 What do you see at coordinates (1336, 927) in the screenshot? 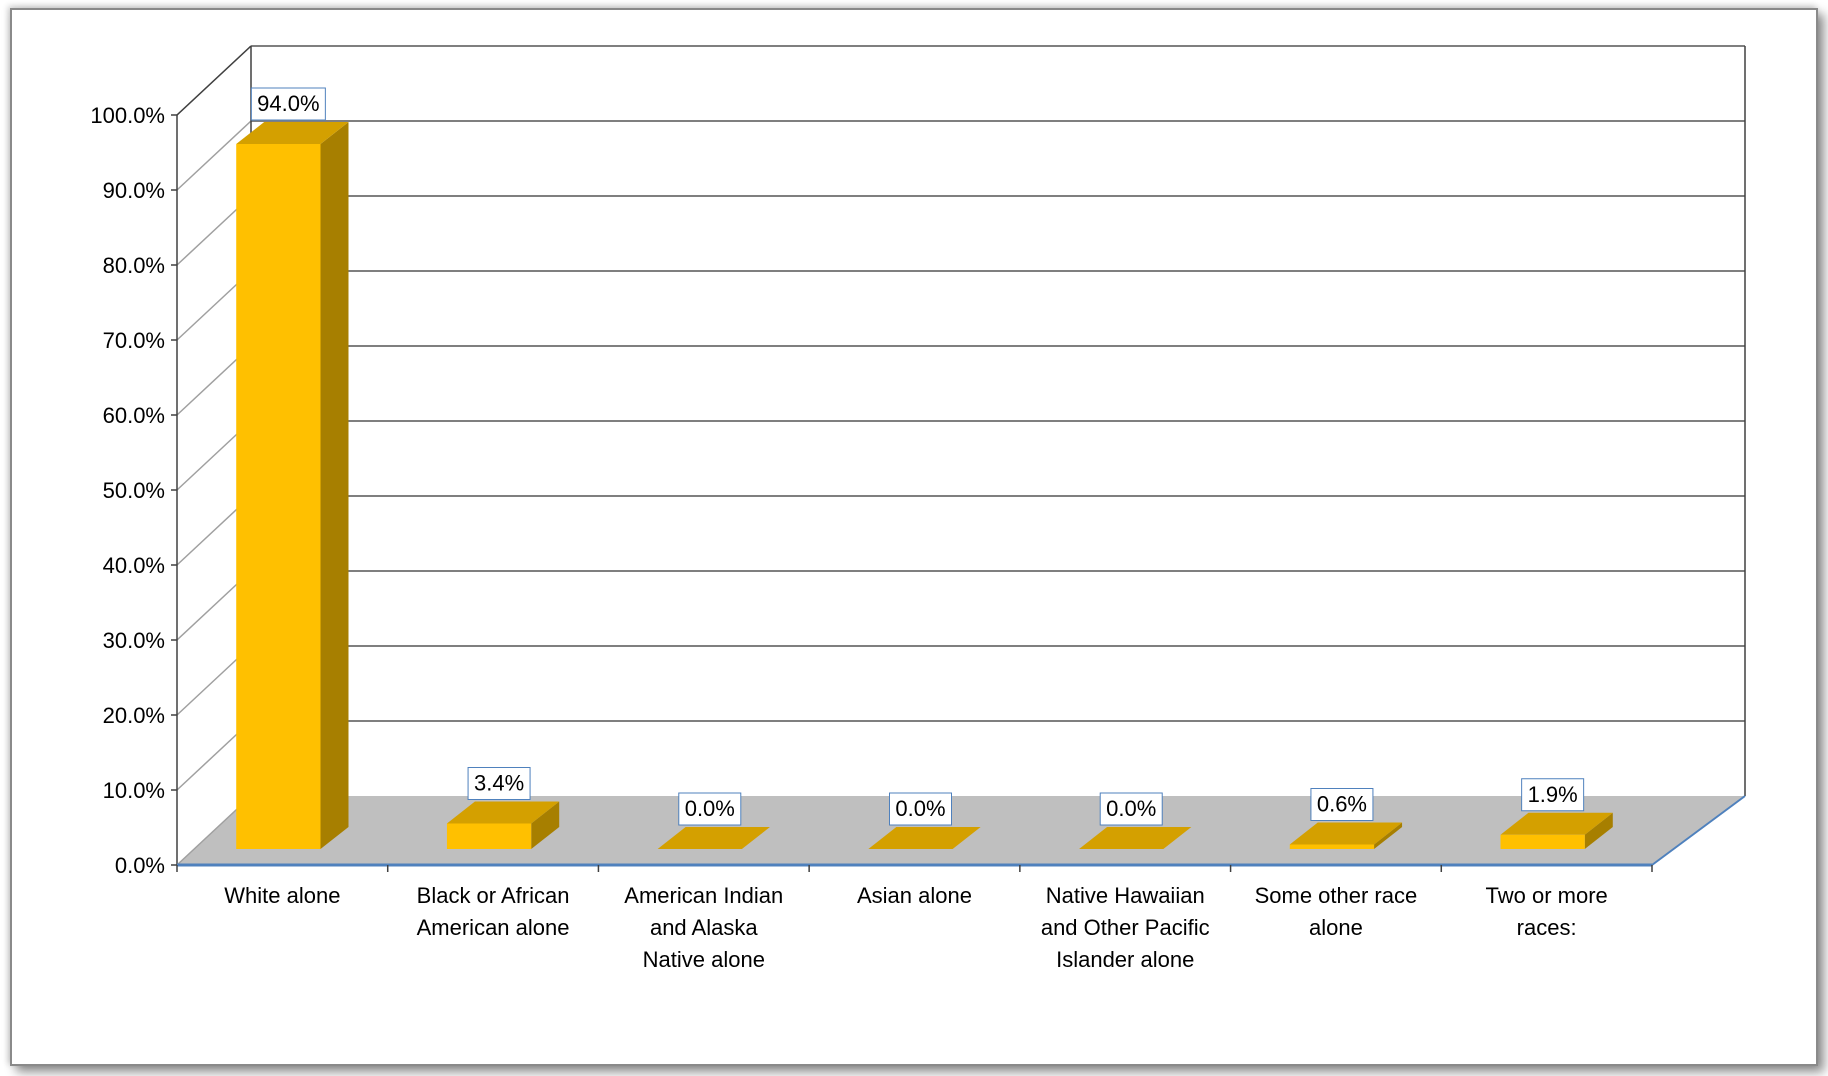
I see `x-tick-label: alone` at bounding box center [1336, 927].